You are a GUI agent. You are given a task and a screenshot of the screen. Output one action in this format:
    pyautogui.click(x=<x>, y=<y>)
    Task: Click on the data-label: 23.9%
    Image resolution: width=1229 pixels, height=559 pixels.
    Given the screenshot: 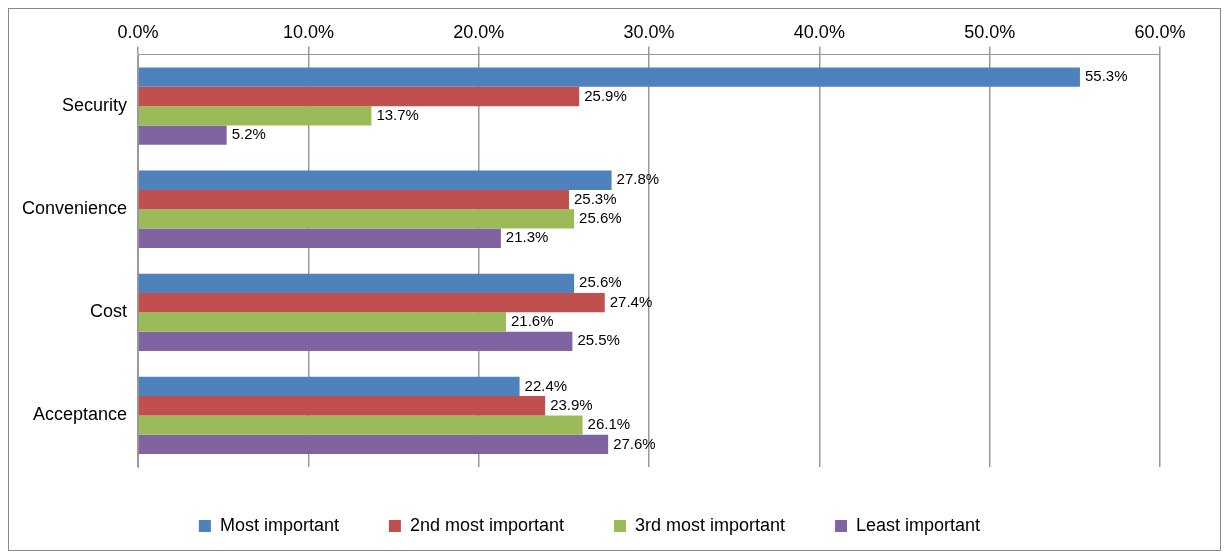 What is the action you would take?
    pyautogui.click(x=571, y=404)
    